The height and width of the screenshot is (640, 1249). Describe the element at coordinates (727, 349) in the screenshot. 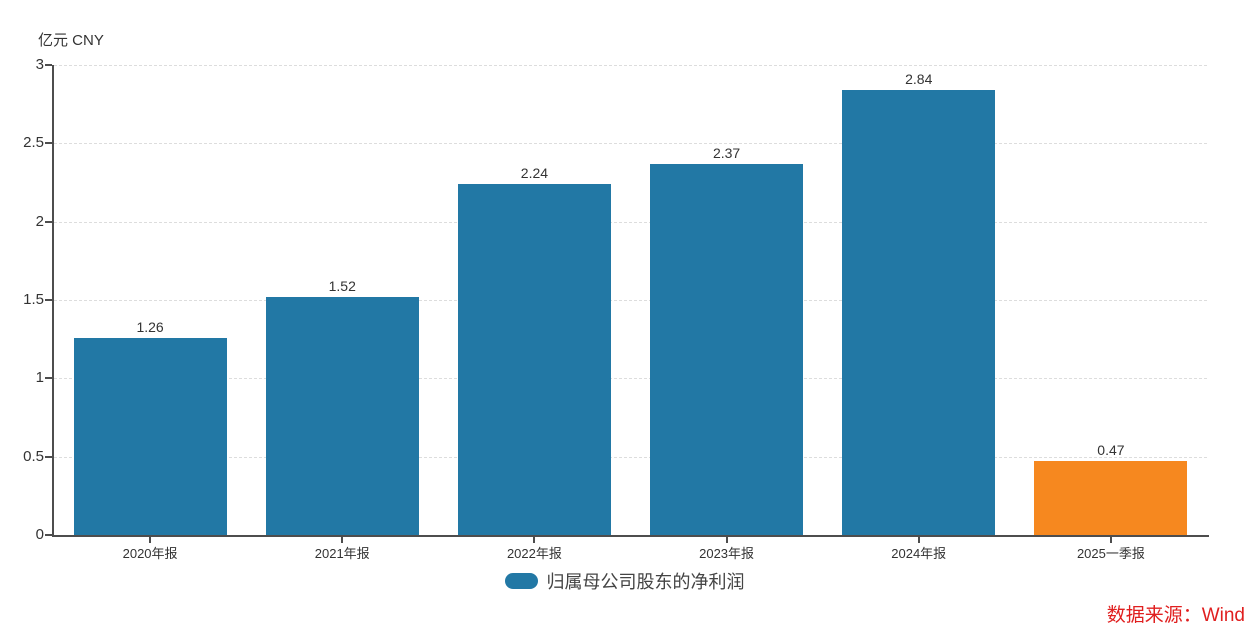

I see `bar-2023年报` at that location.